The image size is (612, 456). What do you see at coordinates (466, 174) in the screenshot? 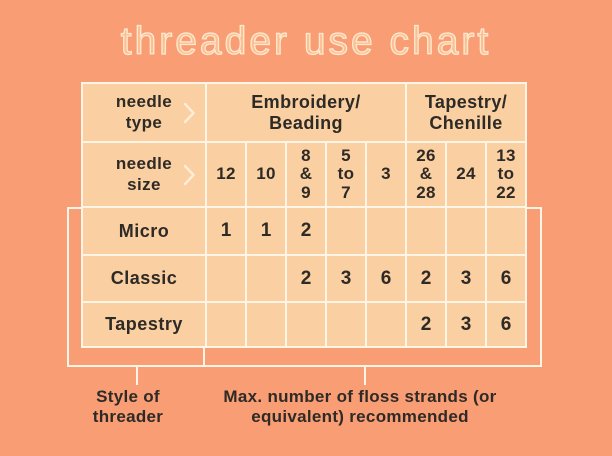
I see `size-col-24: 24` at bounding box center [466, 174].